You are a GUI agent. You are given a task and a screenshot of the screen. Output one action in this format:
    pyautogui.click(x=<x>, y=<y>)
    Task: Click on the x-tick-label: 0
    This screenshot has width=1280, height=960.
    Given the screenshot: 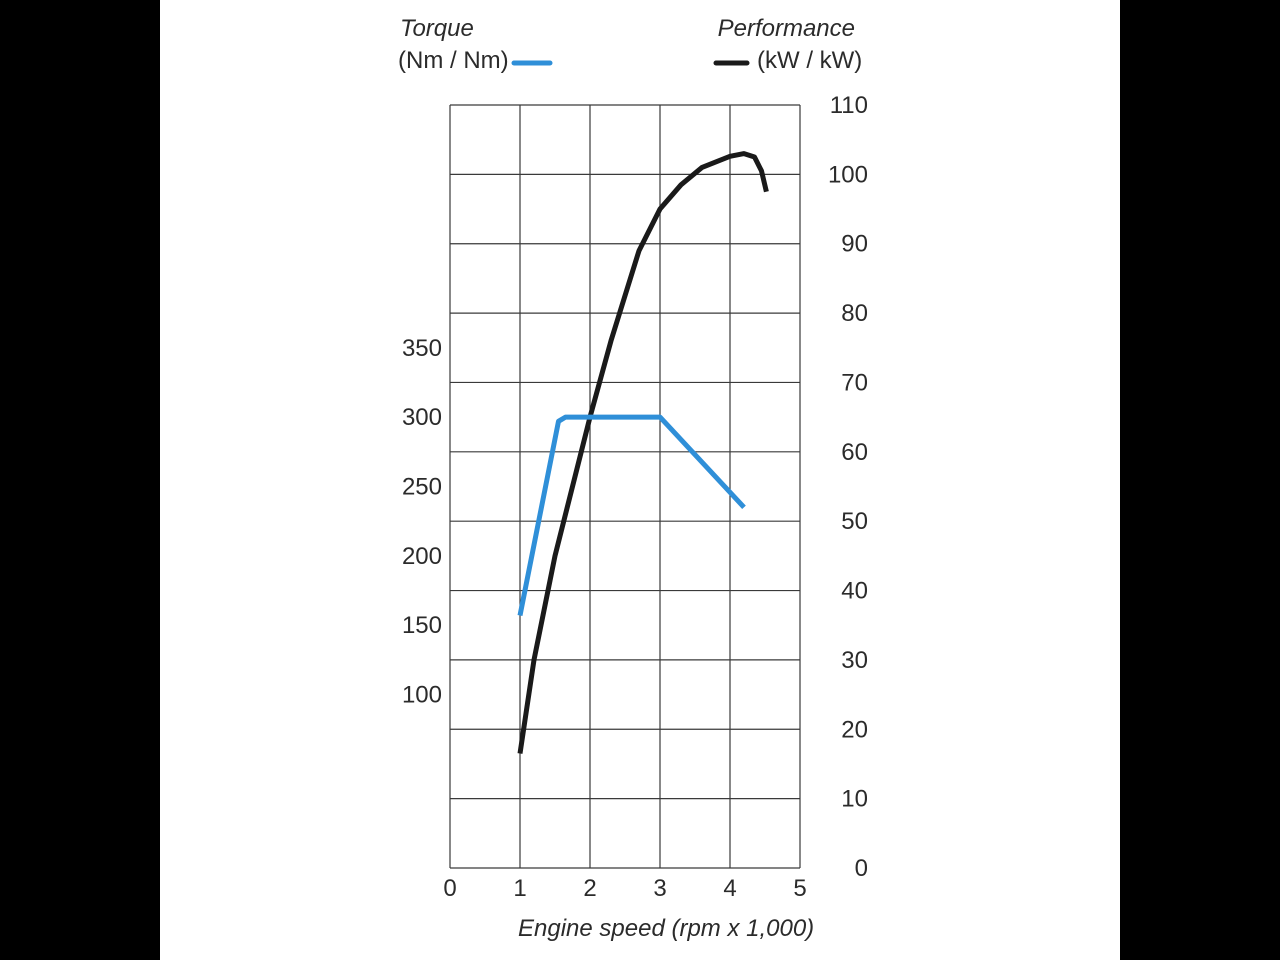 What is the action you would take?
    pyautogui.click(x=449, y=888)
    